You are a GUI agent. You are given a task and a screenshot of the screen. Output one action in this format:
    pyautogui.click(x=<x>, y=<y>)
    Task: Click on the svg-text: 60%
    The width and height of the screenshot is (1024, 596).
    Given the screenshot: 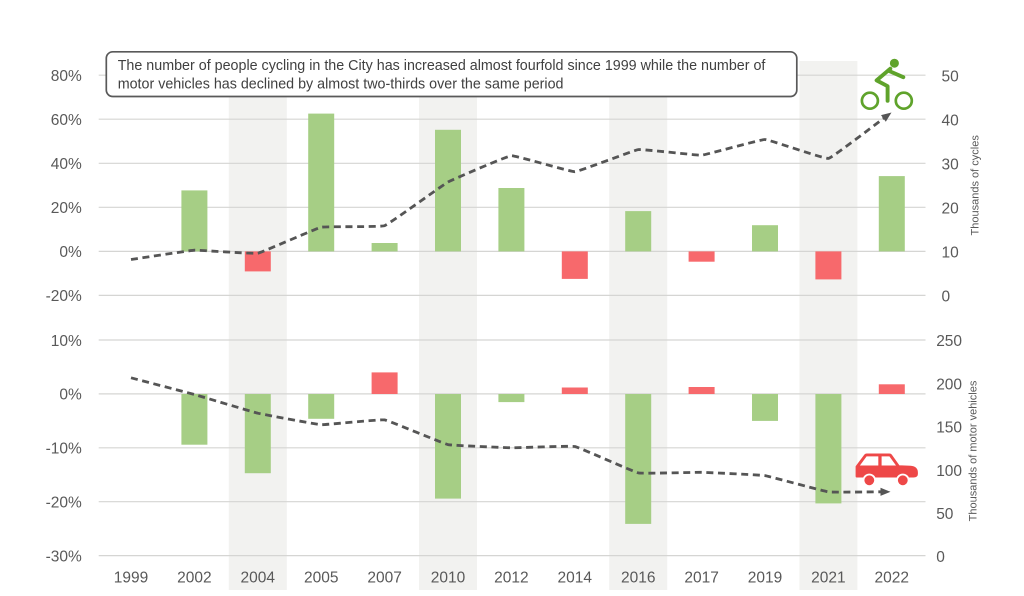 What is the action you would take?
    pyautogui.click(x=66, y=120)
    